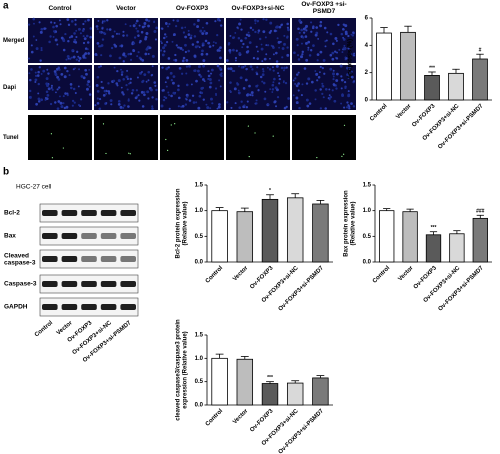 The image size is (500, 454). What do you see at coordinates (241, 274) in the screenshot?
I see `x-tick-label: Vector` at bounding box center [241, 274].